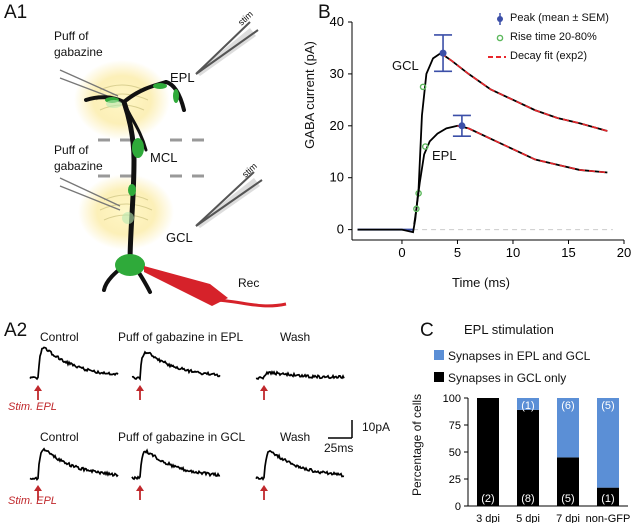 The image size is (640, 523). I want to click on b-series-label-gcl: GCL, so click(405, 65).